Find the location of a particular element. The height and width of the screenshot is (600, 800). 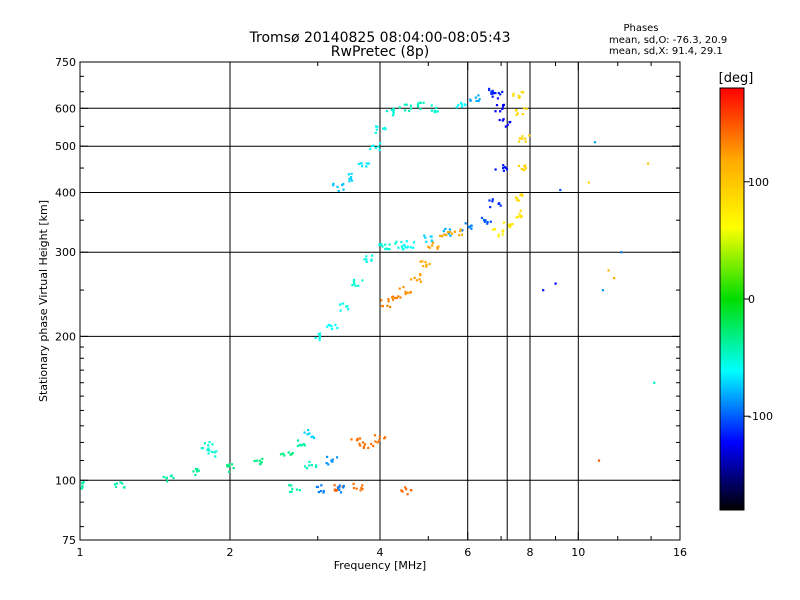

y-tick-label: 200 is located at coordinates (65, 336).